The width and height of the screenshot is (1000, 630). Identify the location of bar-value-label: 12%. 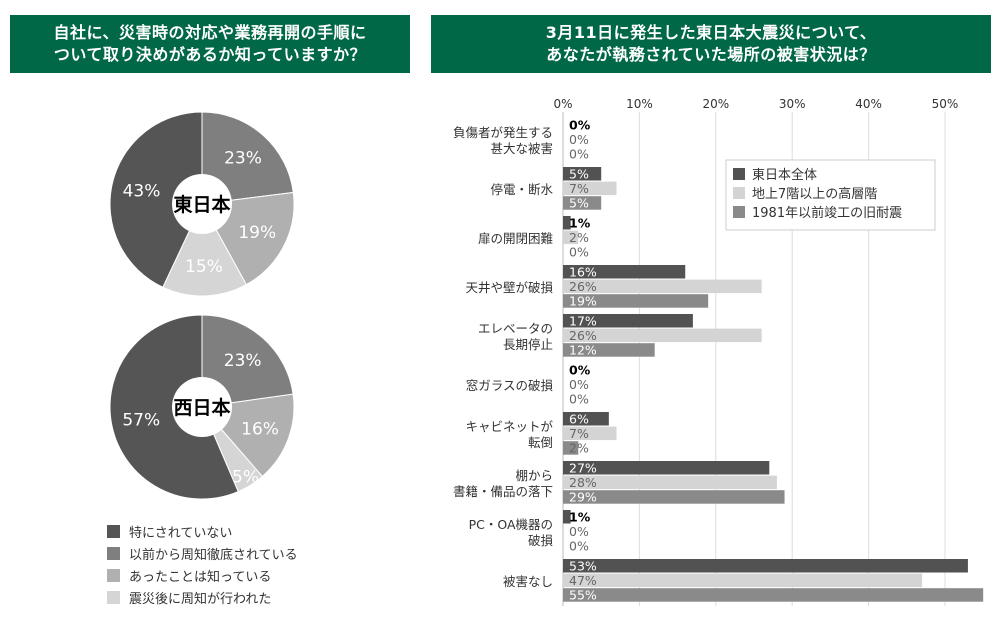
(583, 350).